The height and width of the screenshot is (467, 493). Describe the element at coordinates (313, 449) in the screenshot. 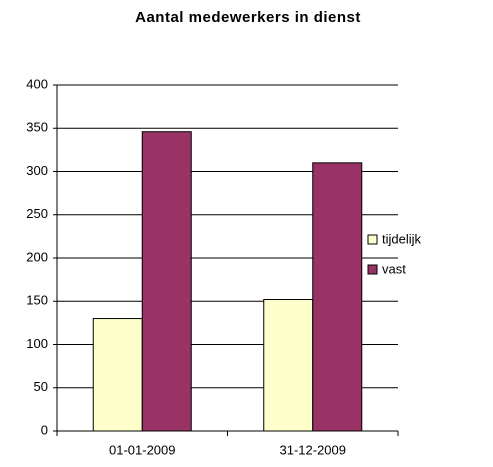

I see `x-tick-label: 31-12-2009` at that location.